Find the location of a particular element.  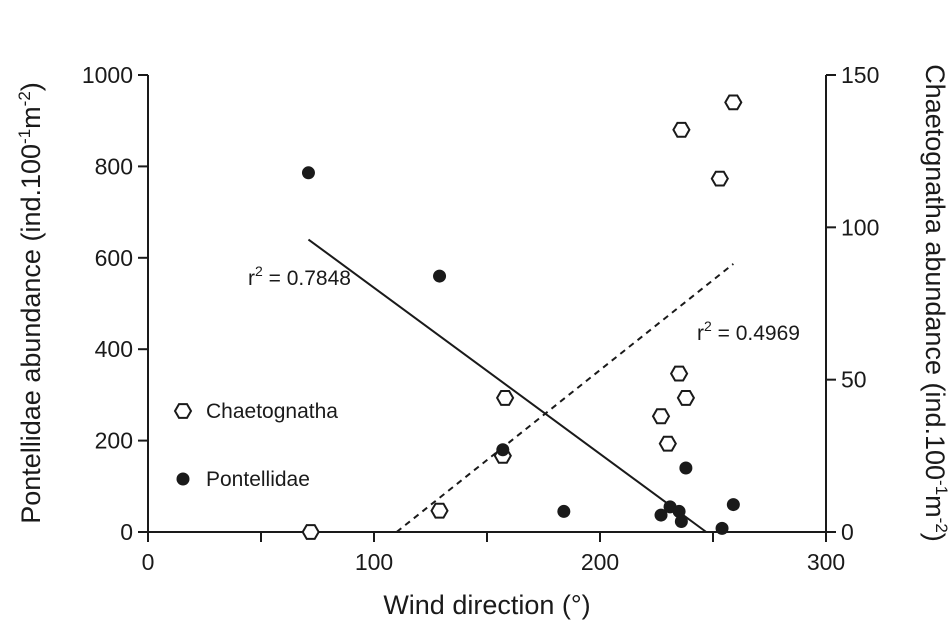

legend-marker-chaetognatha is located at coordinates (183, 411).